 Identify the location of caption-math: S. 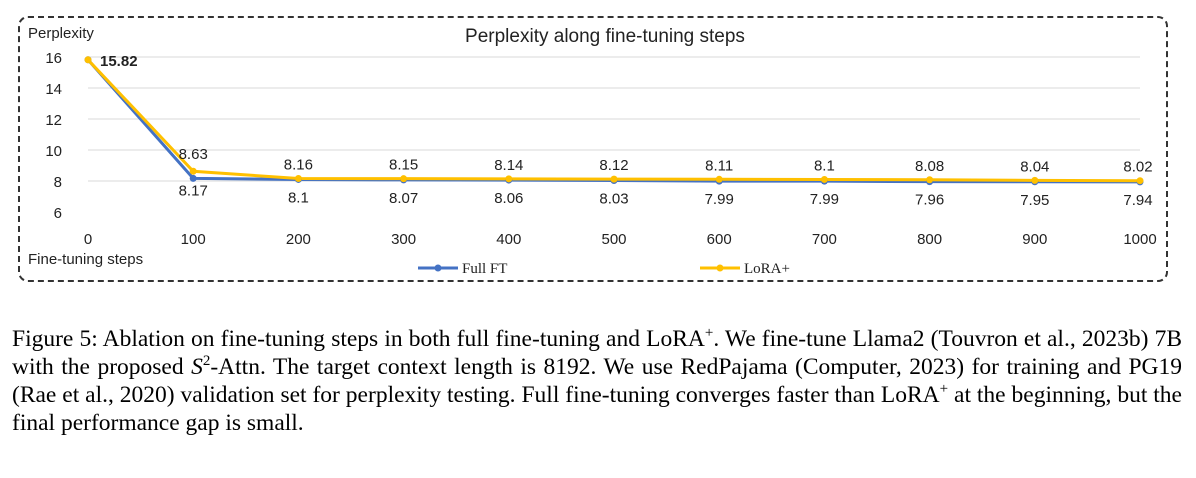
(197, 367).